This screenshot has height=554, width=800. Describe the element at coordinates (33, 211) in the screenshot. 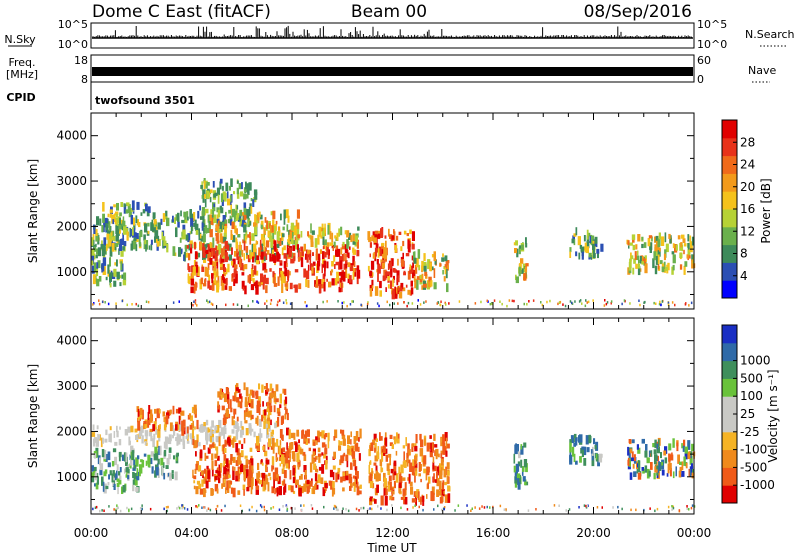

I see `power-ylabel: Slant Range [km]` at that location.